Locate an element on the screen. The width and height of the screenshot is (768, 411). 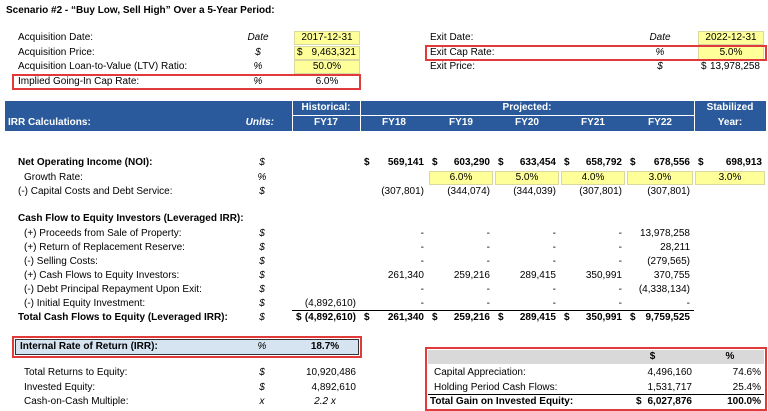
gain-amount: 6,027,876 is located at coordinates (670, 401).